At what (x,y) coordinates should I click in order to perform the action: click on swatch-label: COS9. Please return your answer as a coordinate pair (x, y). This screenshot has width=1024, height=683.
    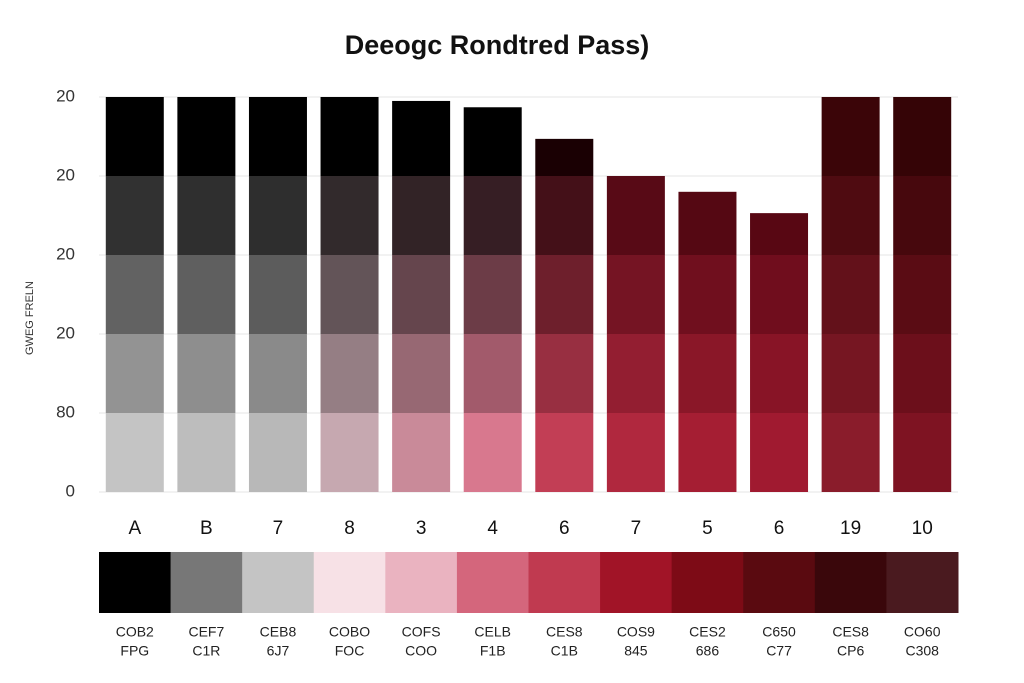
    Looking at the image, I should click on (636, 632).